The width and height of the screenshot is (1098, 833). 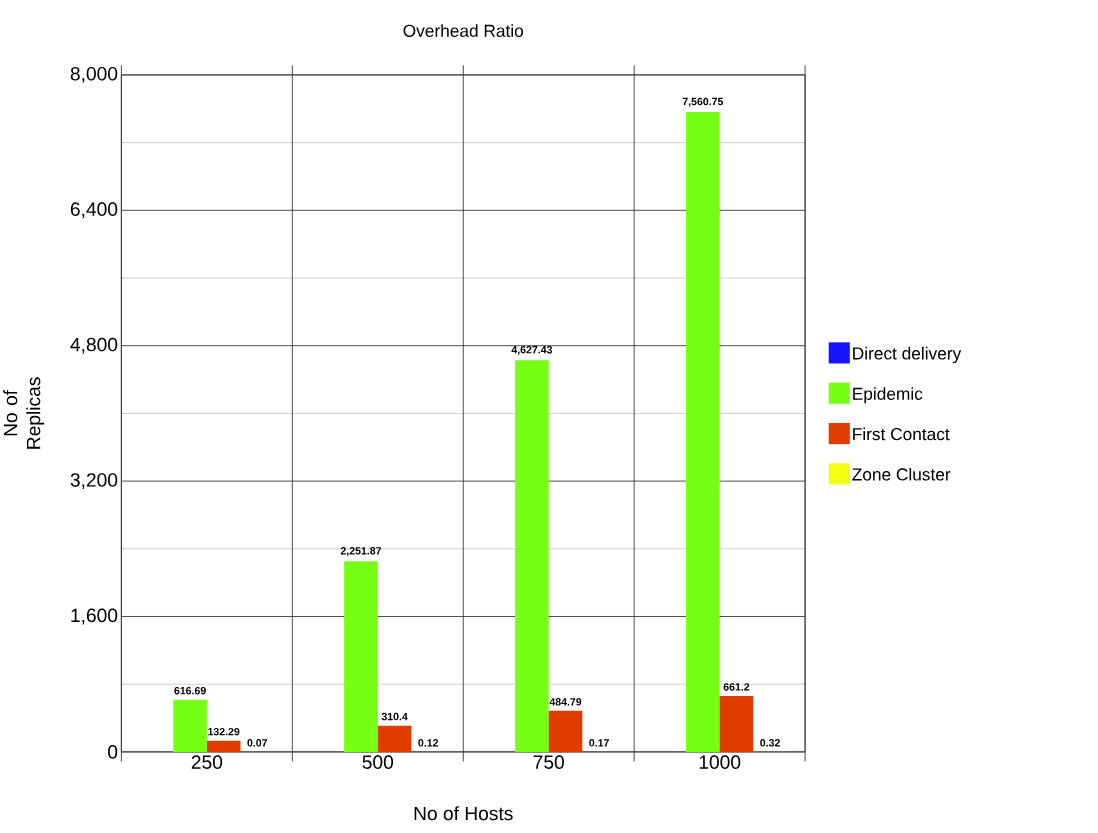 I want to click on x-axis-title: No of Hosts, so click(x=463, y=813).